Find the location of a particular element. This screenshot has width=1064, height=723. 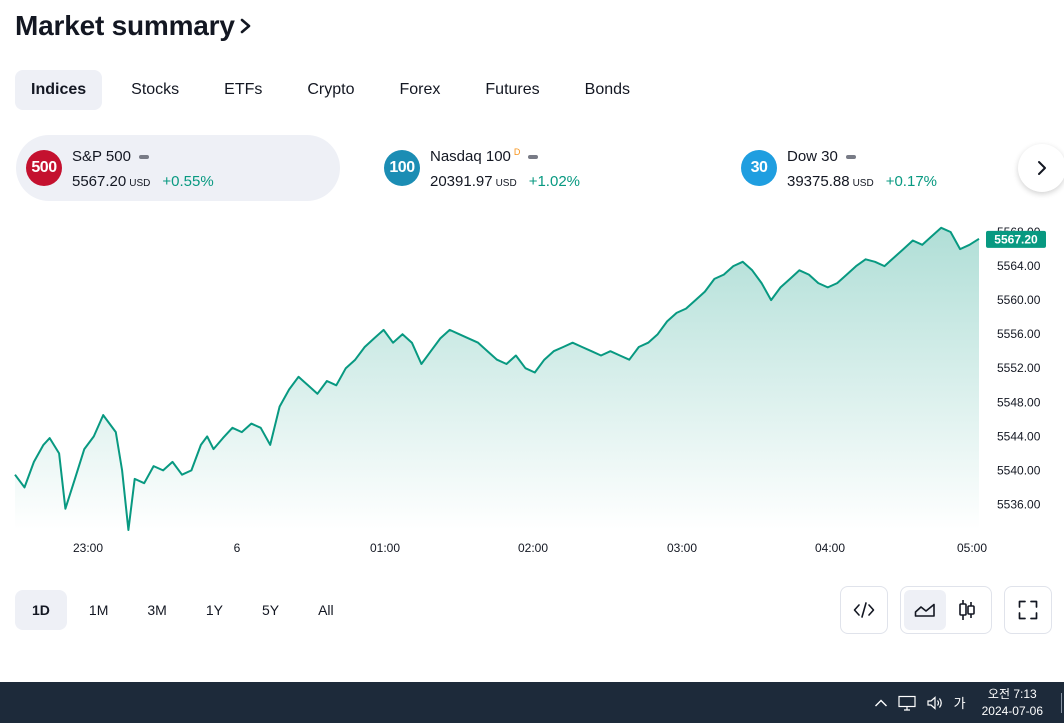

ticker-change: +1.02% is located at coordinates (554, 181).